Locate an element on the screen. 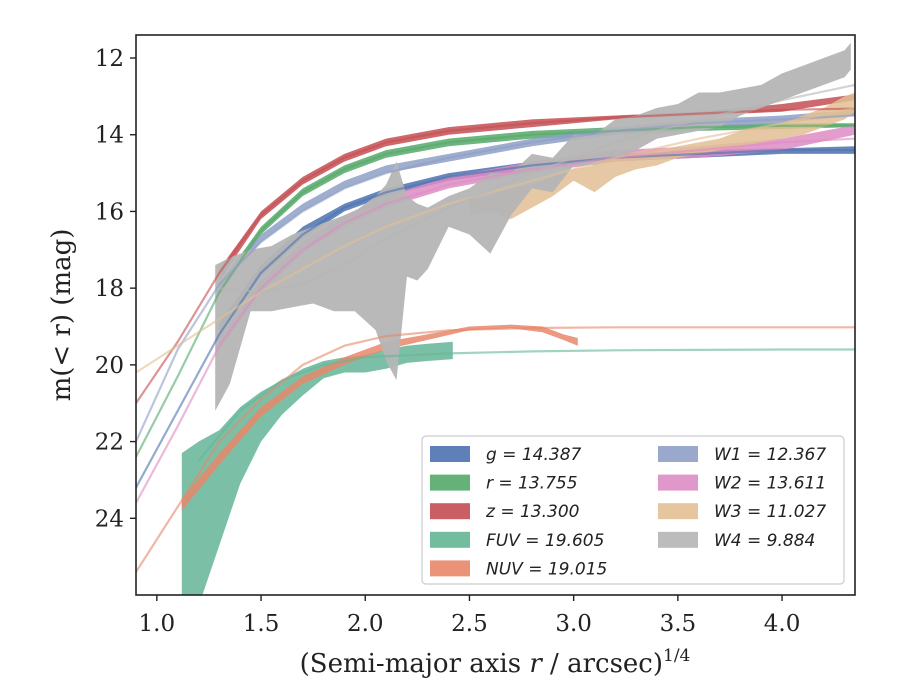  legend-label-8: W4 = 9.884 is located at coordinates (764, 541).